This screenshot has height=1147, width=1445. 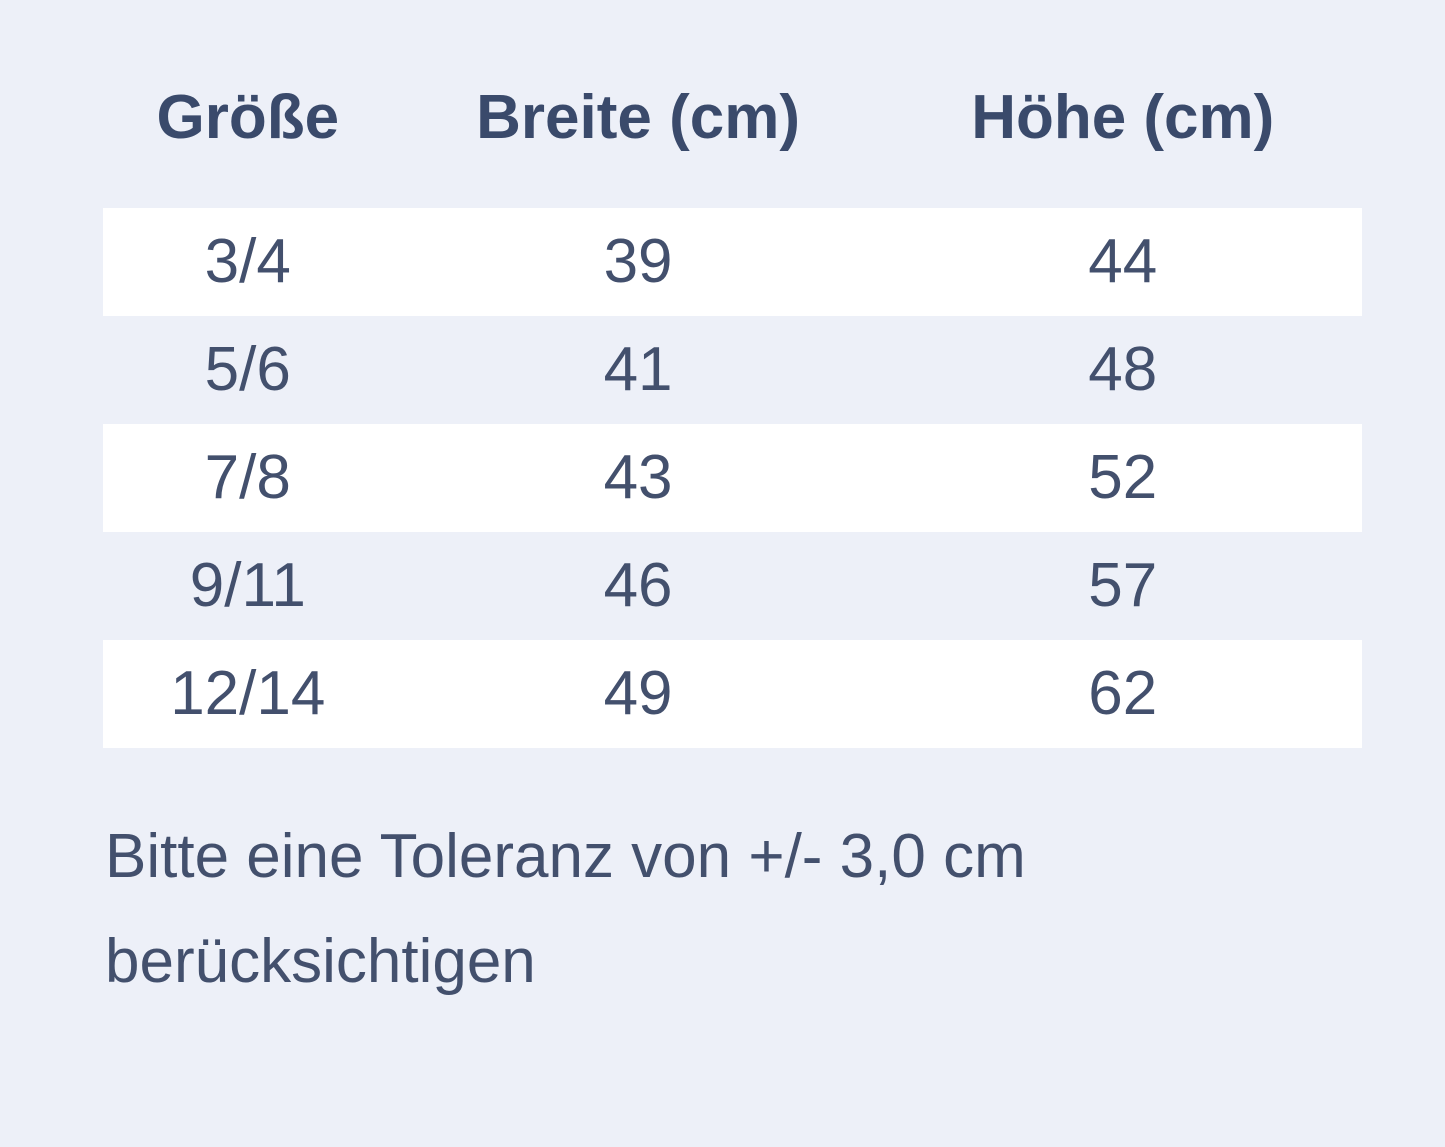 What do you see at coordinates (732, 262) in the screenshot?
I see `table-row: 3/4 39 44` at bounding box center [732, 262].